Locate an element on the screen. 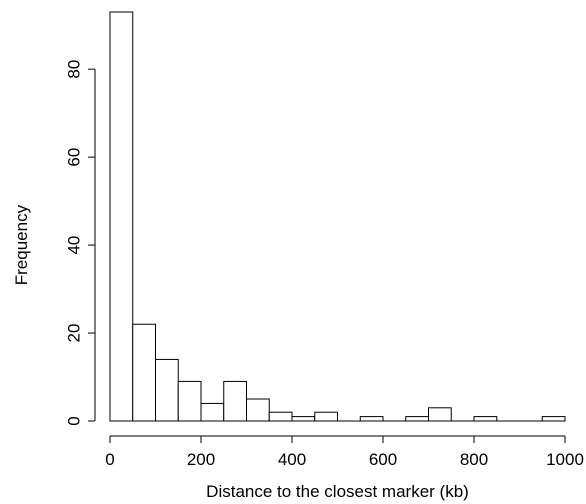 This screenshot has width=586, height=504. y-tick-label: 40 is located at coordinates (74, 245).